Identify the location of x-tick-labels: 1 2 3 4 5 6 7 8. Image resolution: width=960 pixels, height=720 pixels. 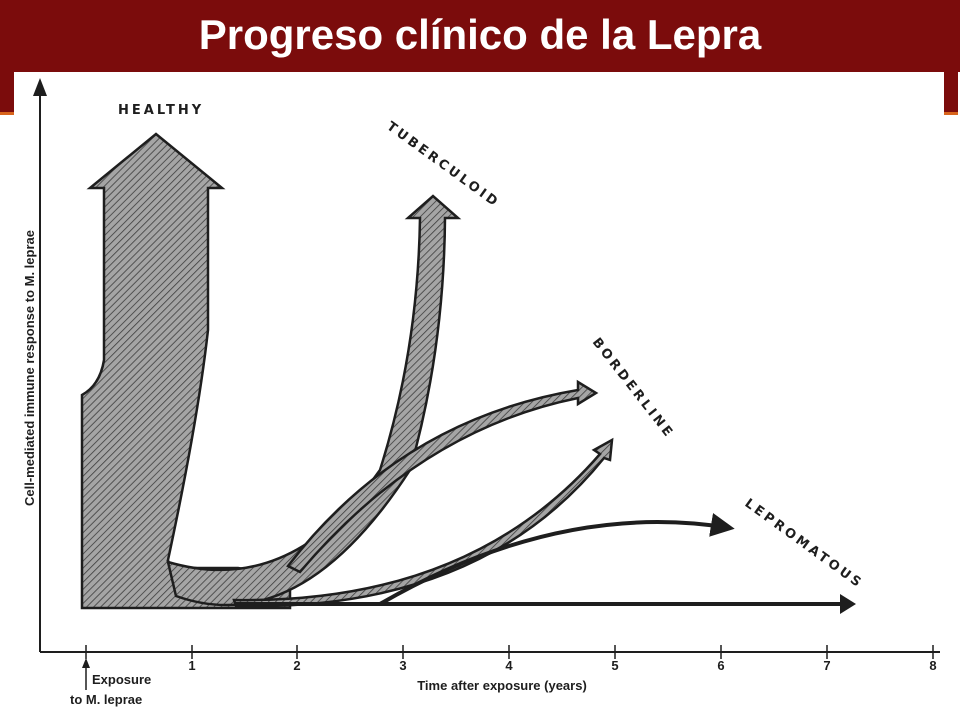
(562, 665).